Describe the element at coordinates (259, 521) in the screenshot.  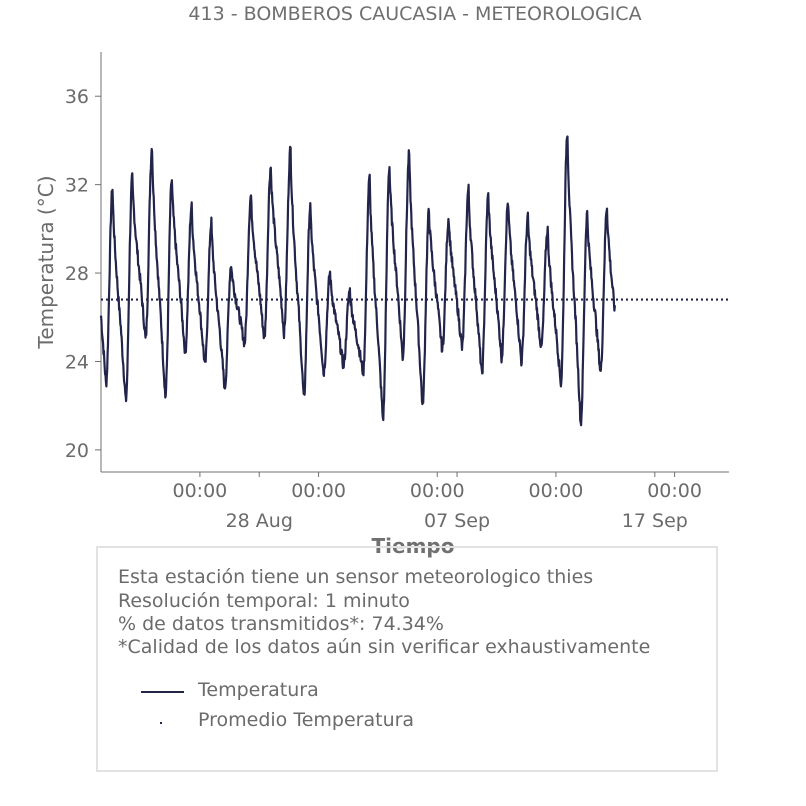
I see `x-date-label: 28 Aug` at that location.